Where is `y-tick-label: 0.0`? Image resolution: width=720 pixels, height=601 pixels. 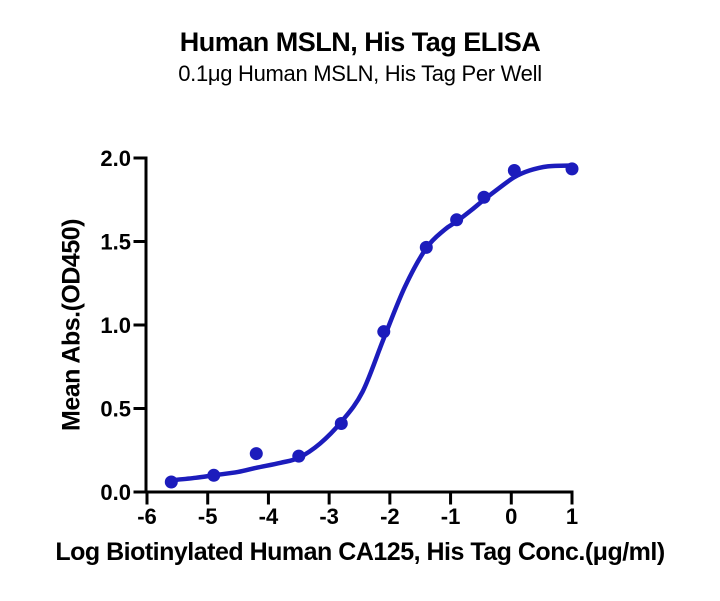 y-tick-label: 0.0 is located at coordinates (115, 492).